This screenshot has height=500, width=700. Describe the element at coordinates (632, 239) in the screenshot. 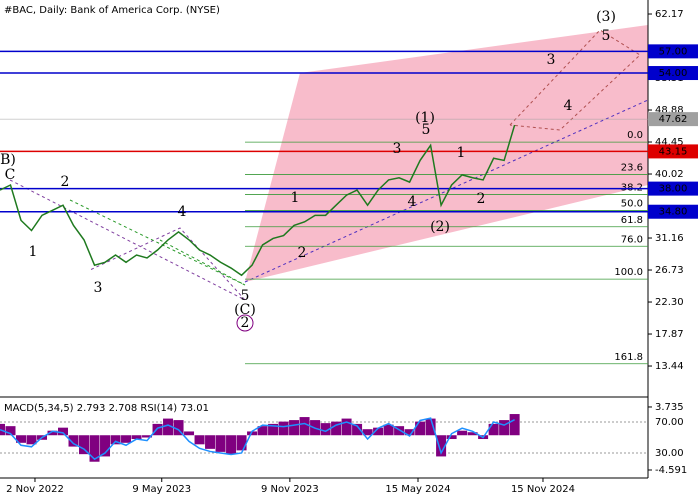

I see `fib-label: 76.0` at that location.